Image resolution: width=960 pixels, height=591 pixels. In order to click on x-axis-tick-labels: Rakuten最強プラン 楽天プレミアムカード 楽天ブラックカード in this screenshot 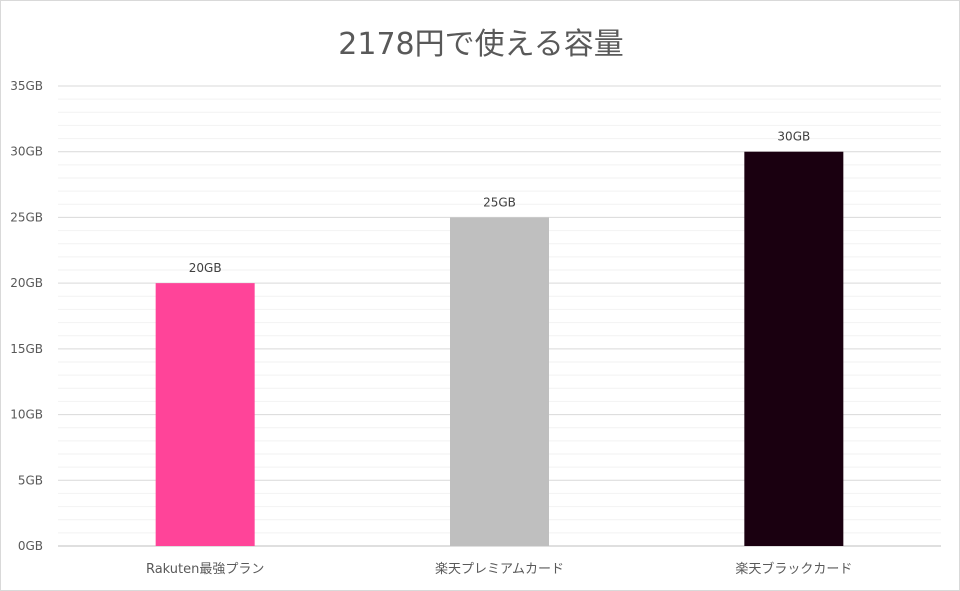, I will do `click(499, 569)`.